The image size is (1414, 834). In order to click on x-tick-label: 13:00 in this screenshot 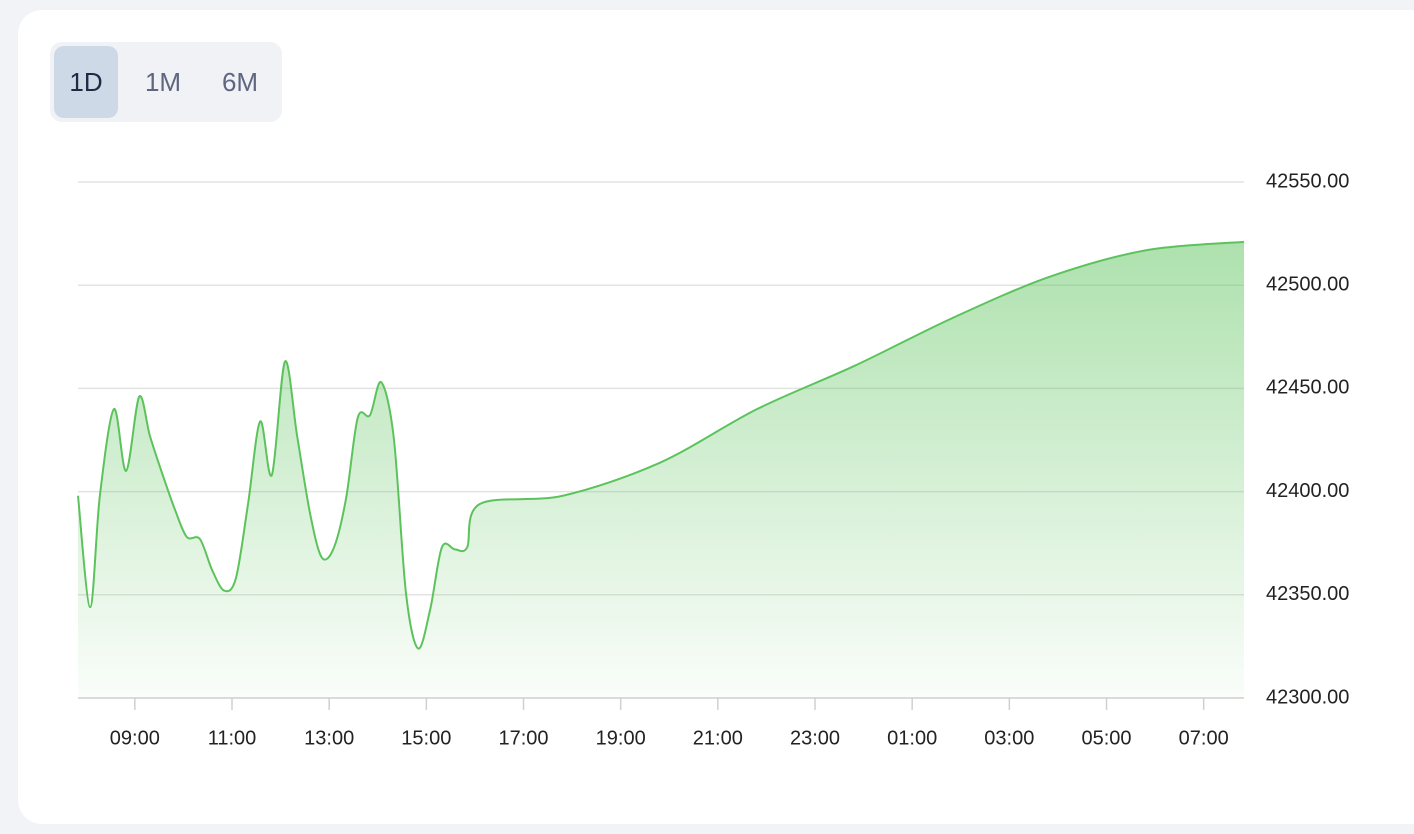, I will do `click(329, 738)`.